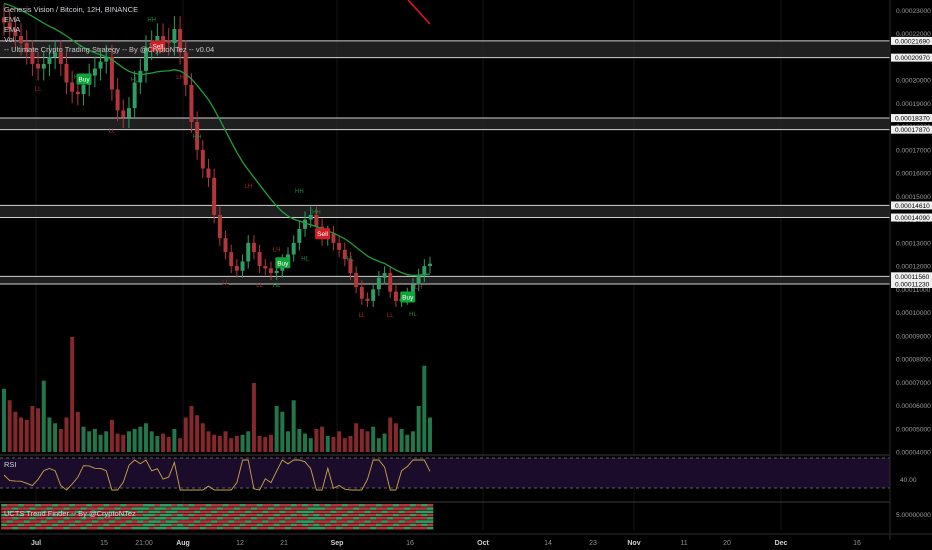 Image resolution: width=932 pixels, height=550 pixels. What do you see at coordinates (419, 12) in the screenshot?
I see `ema-fast-line` at bounding box center [419, 12].